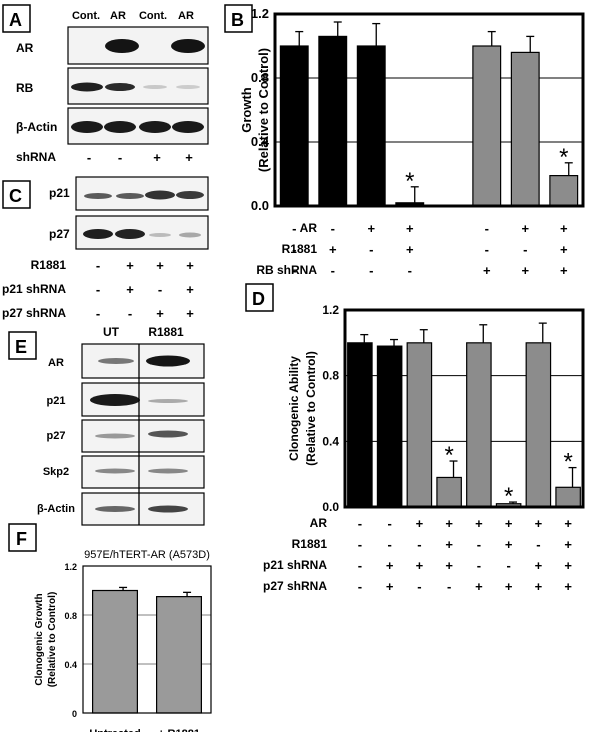  What do you see at coordinates (286, 270) in the screenshot?
I see `condition-label: RB shRNA` at bounding box center [286, 270].